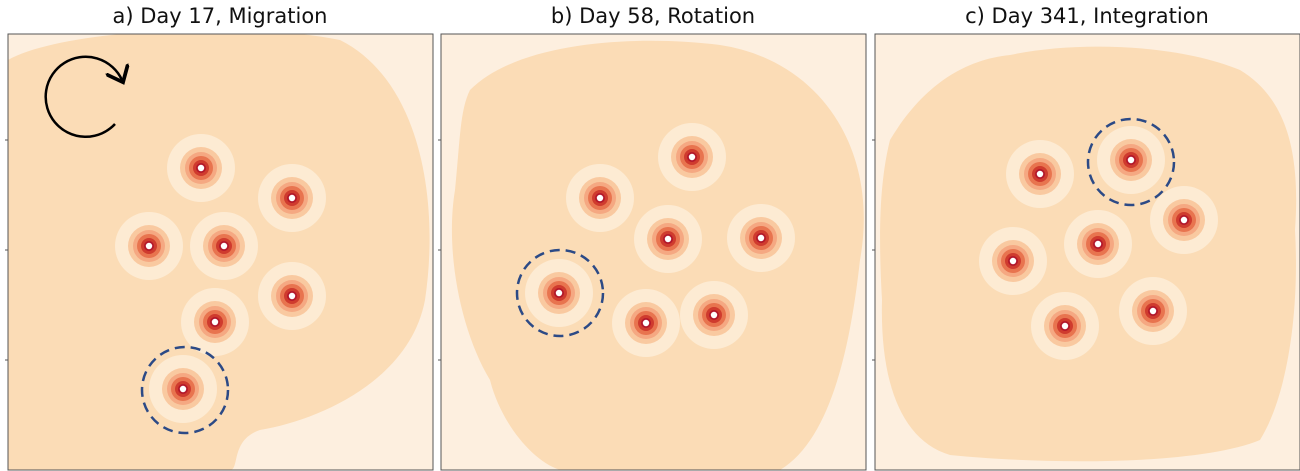 Image resolution: width=1300 pixels, height=471 pixels. Describe the element at coordinates (220, 16) in the screenshot. I see `panel-title: a) Day 17, Migration` at that location.